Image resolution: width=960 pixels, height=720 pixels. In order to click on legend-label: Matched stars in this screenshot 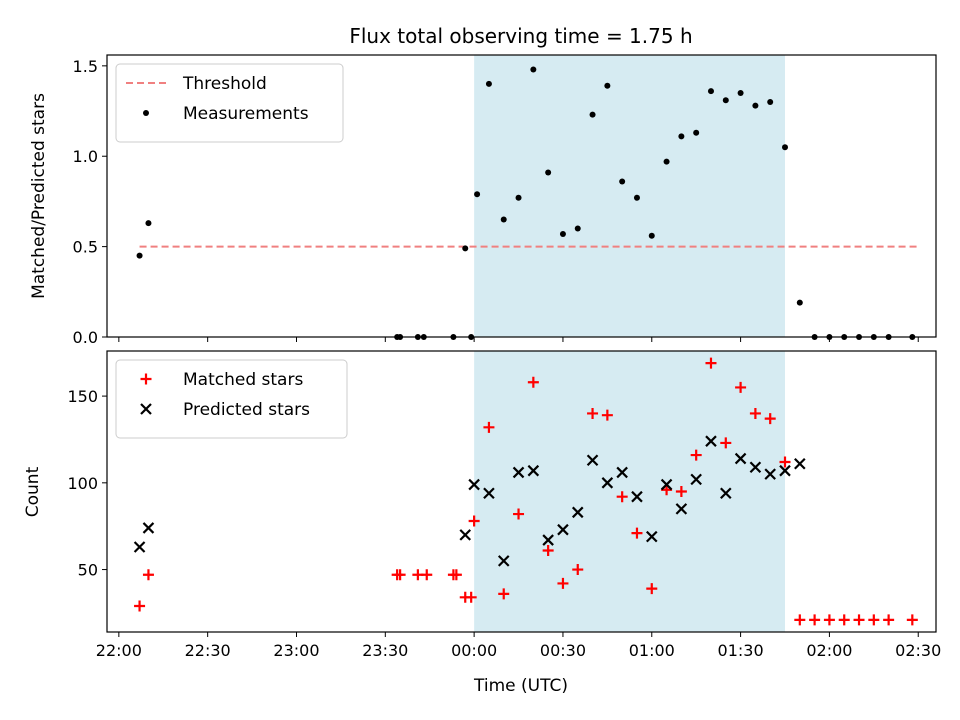, I will do `click(243, 380)`.